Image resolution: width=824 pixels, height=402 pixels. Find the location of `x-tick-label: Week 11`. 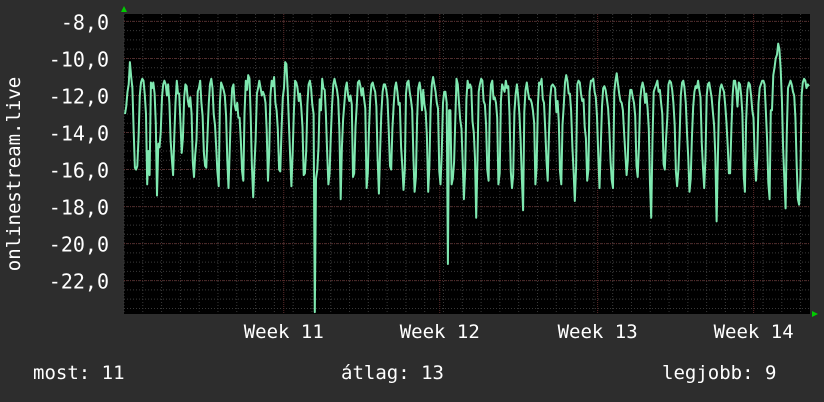

x-tick-label: Week 11 is located at coordinates (284, 332).